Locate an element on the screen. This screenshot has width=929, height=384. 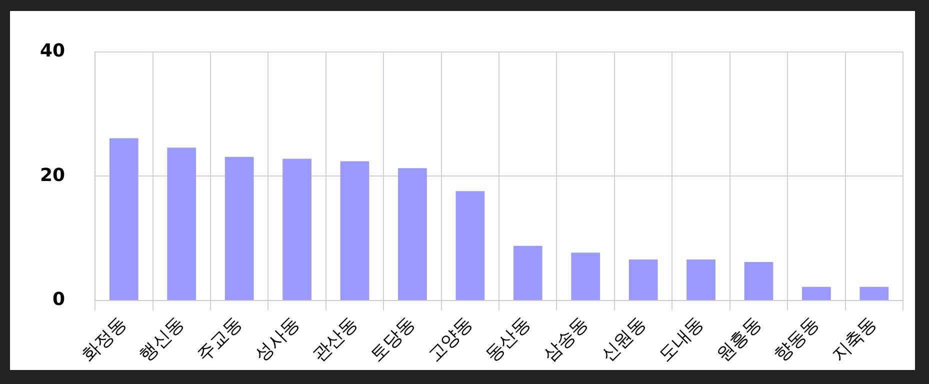
y-tick-label: 0 is located at coordinates (59, 299).